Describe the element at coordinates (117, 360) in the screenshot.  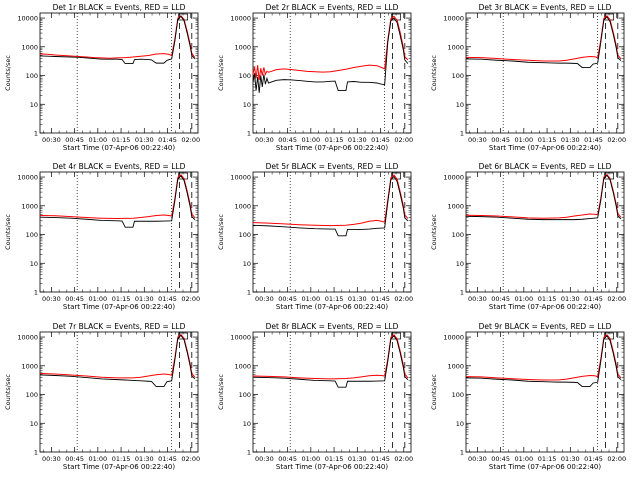
I see `series-line-events` at that location.